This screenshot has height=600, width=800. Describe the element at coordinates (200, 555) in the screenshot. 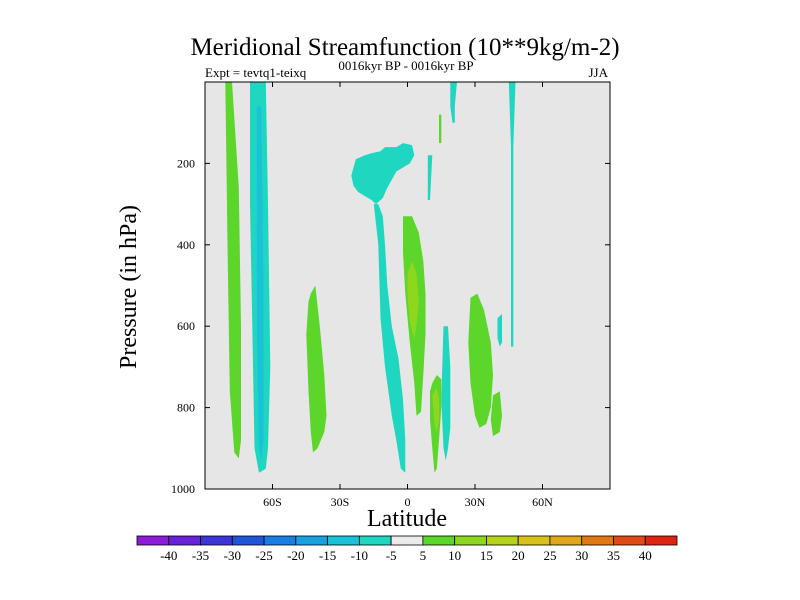

I see `colorbar-label: -35` at that location.